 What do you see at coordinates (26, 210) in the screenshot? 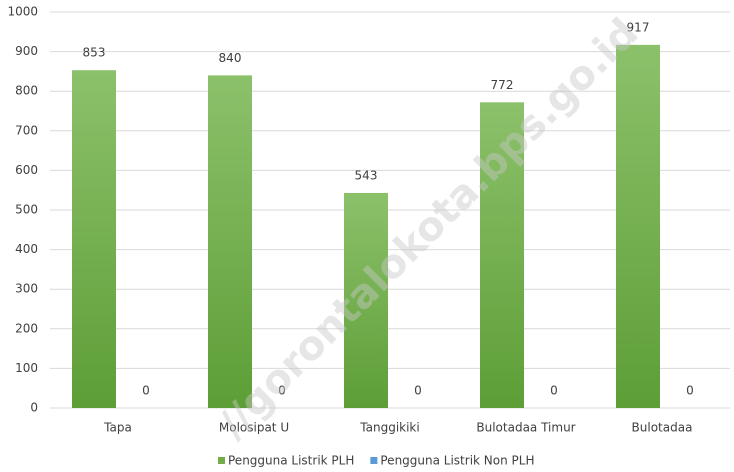
I see `y-tick-label: 500` at bounding box center [26, 210].